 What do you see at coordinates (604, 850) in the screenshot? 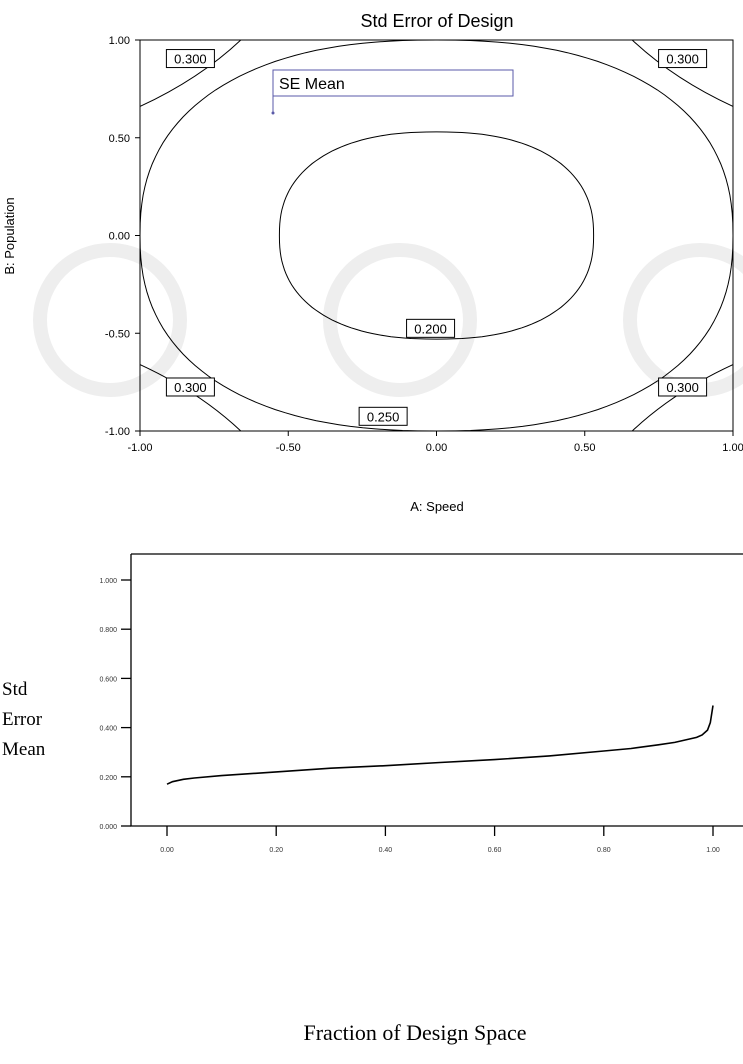
I see `fds-x-tick-label: 0.80` at bounding box center [604, 850].